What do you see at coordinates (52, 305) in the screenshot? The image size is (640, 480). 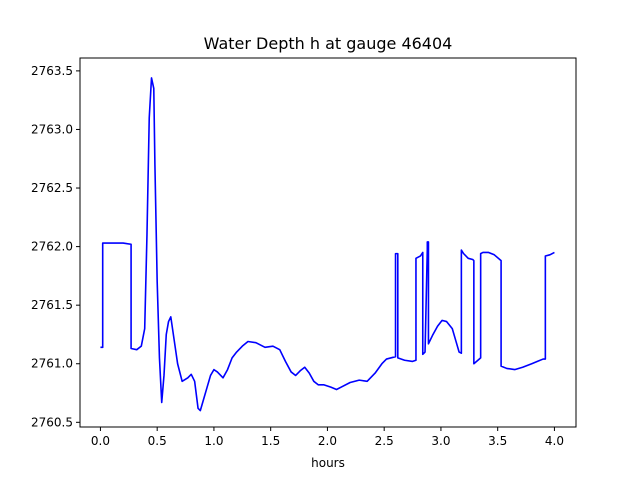 I see `y-tick-label: 2761.5` at bounding box center [52, 305].